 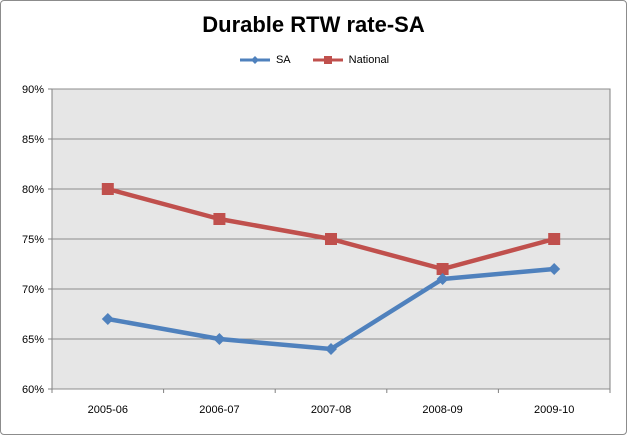 What do you see at coordinates (33, 90) in the screenshot?
I see `y-tick-label: 90%` at bounding box center [33, 90].